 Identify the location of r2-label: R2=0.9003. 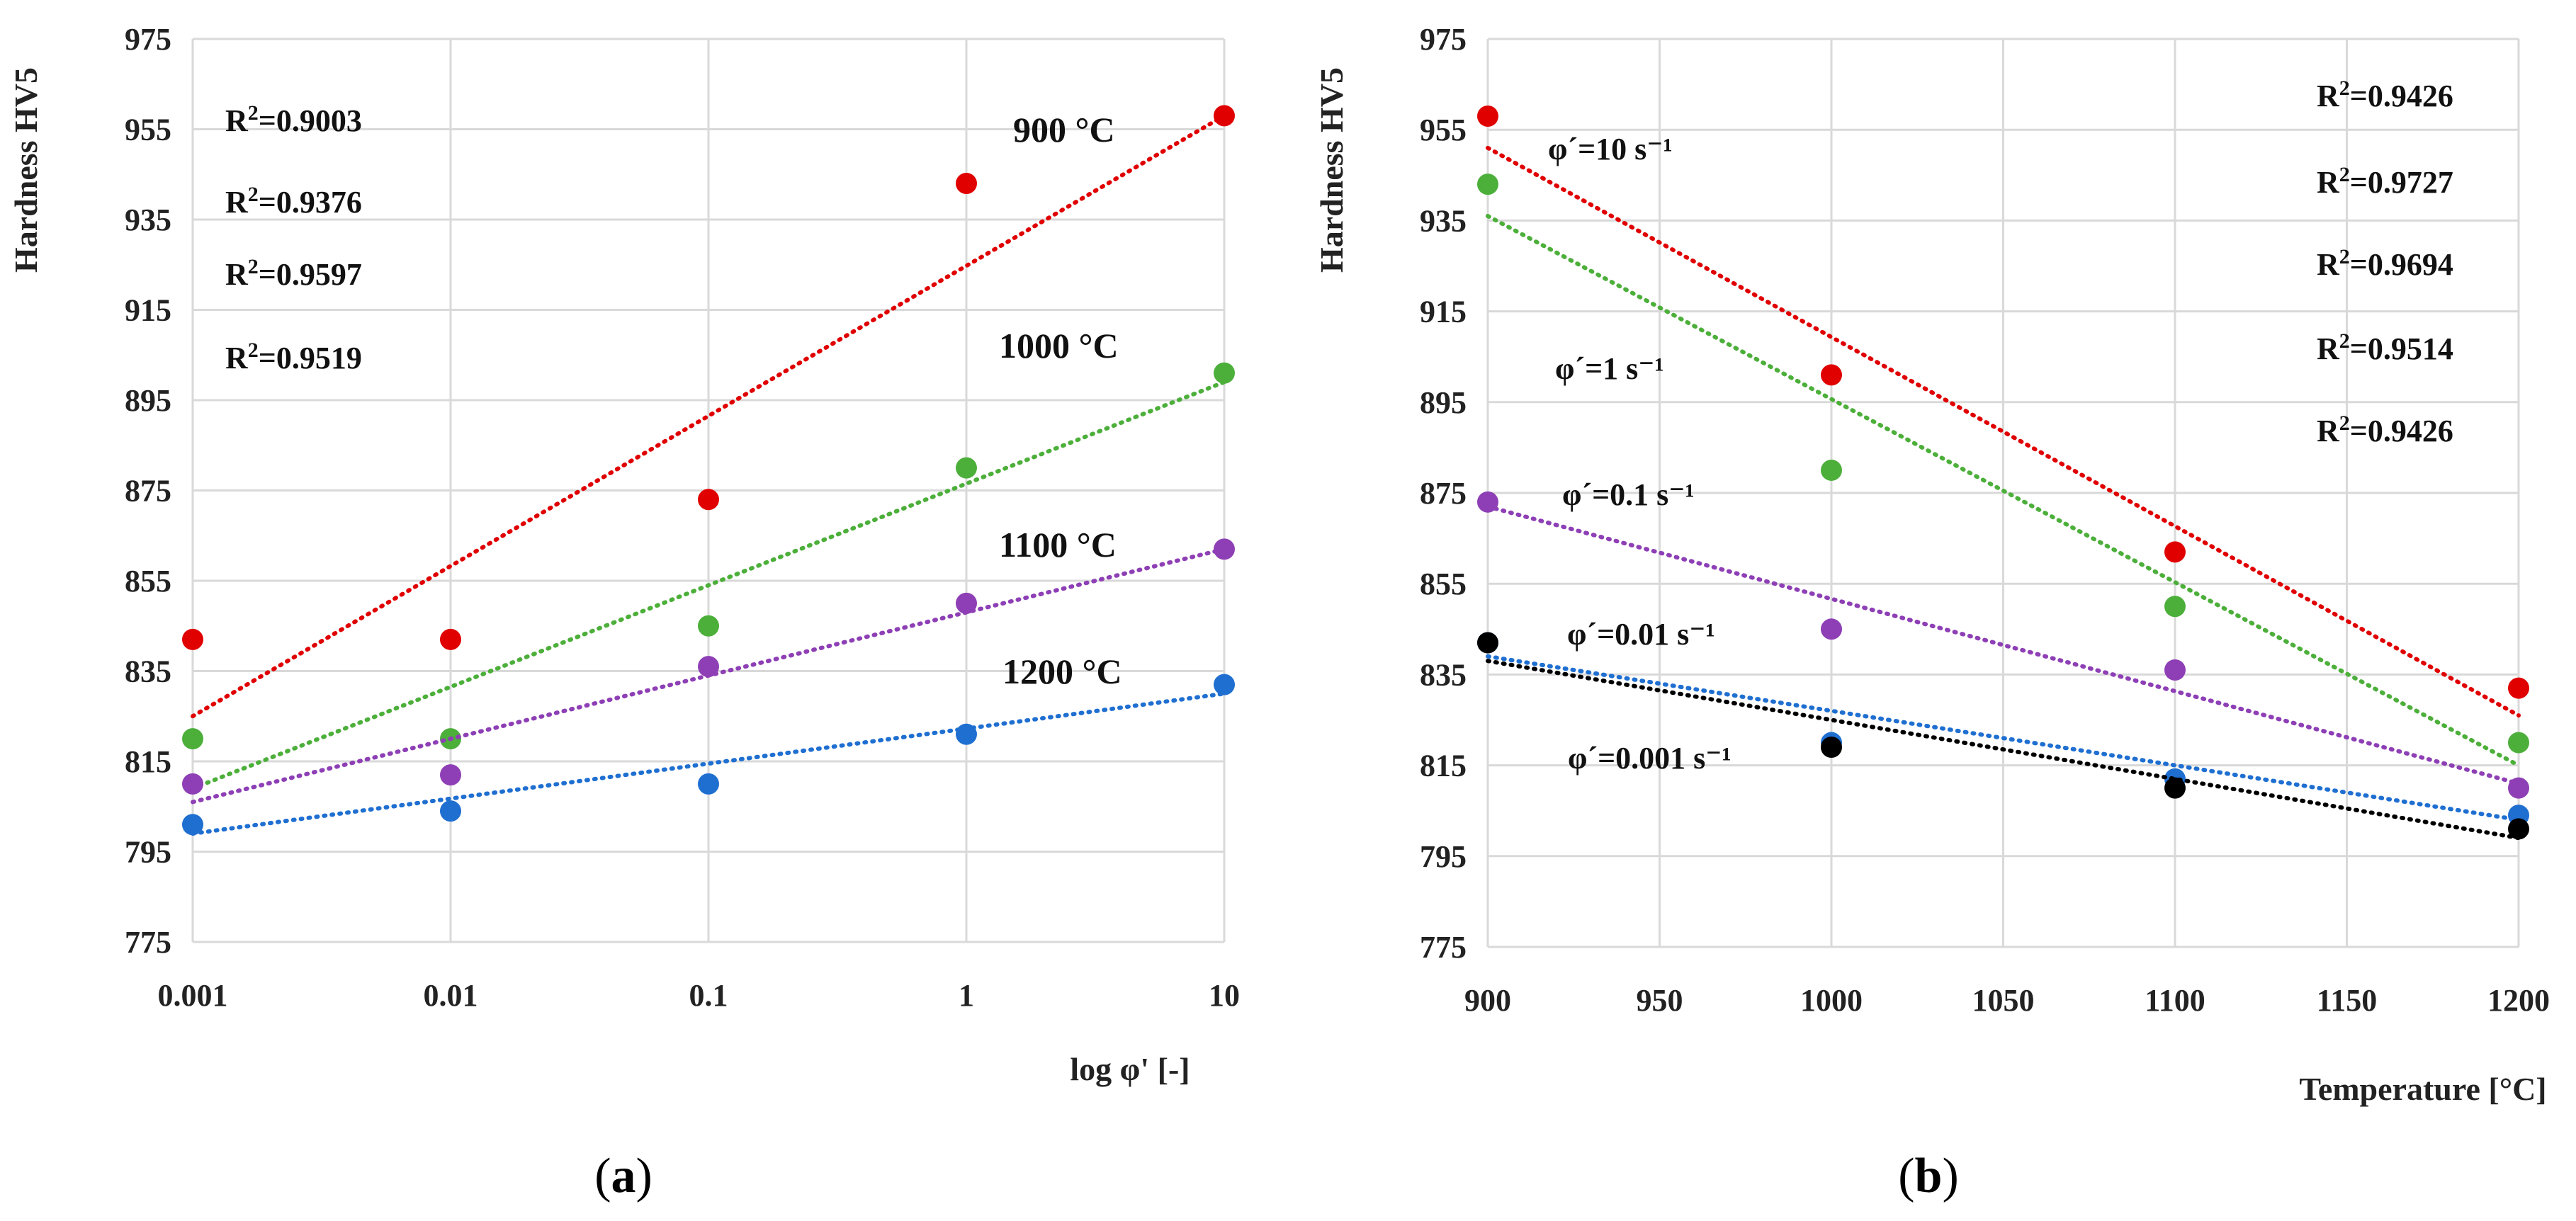
(293, 119).